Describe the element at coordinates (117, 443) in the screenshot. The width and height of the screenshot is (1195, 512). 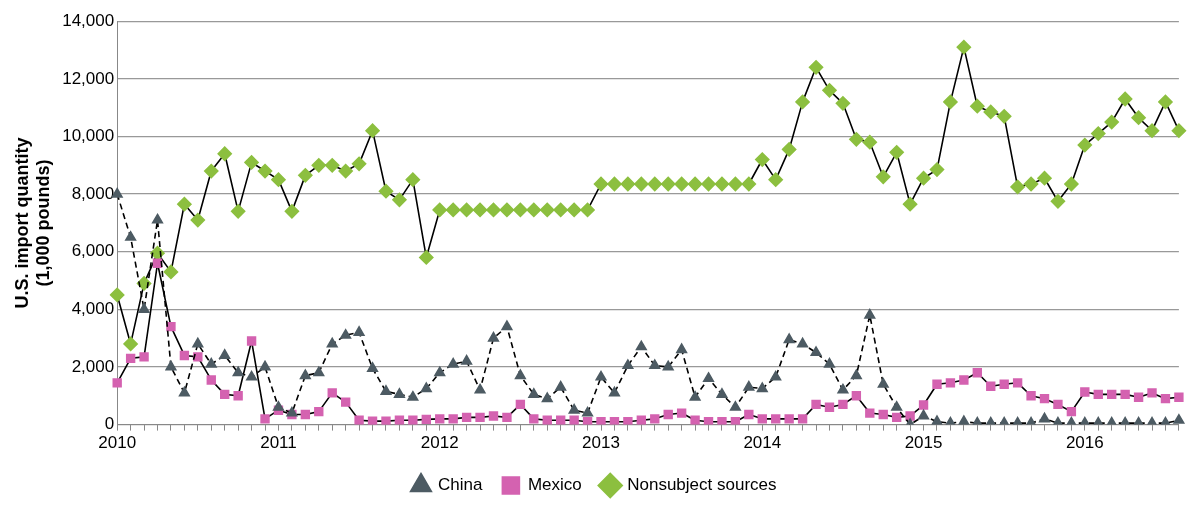
I see `x-tick-label: 2010` at that location.